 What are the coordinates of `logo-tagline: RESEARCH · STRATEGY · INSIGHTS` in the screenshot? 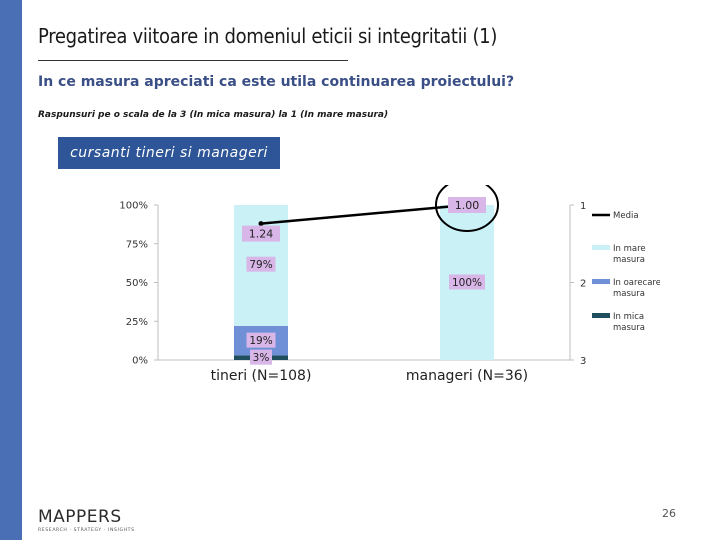 It's located at (86, 530).